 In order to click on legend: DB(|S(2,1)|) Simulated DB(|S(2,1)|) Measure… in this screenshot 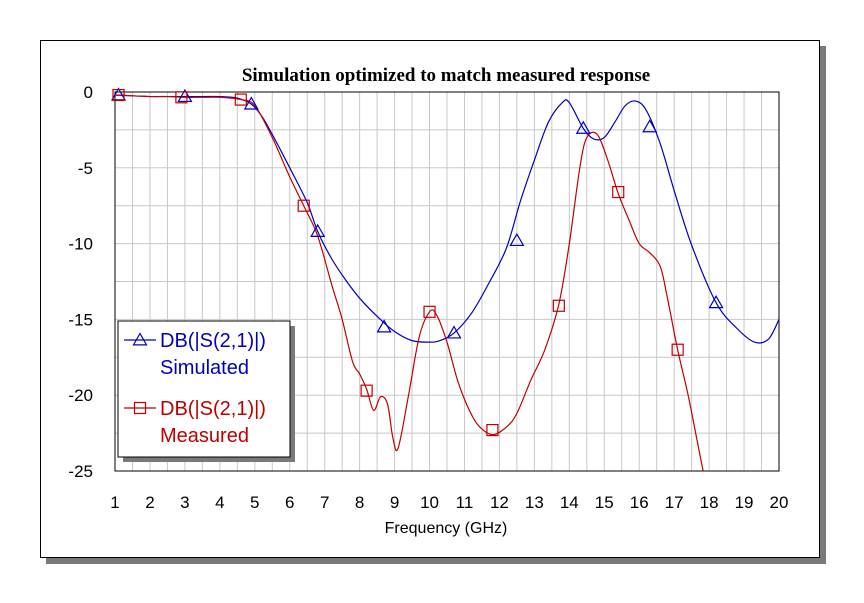, I will do `click(206, 391)`.